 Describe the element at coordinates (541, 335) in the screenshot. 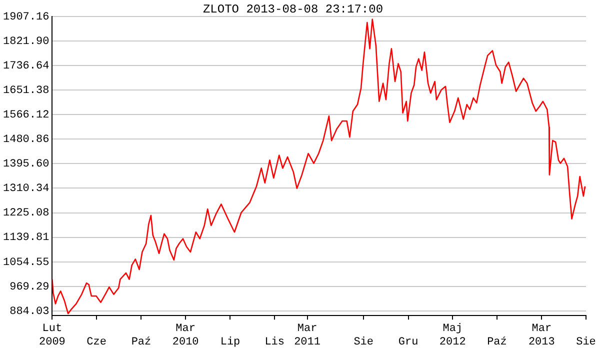

I see `x-tick-label: Mar 2013` at that location.